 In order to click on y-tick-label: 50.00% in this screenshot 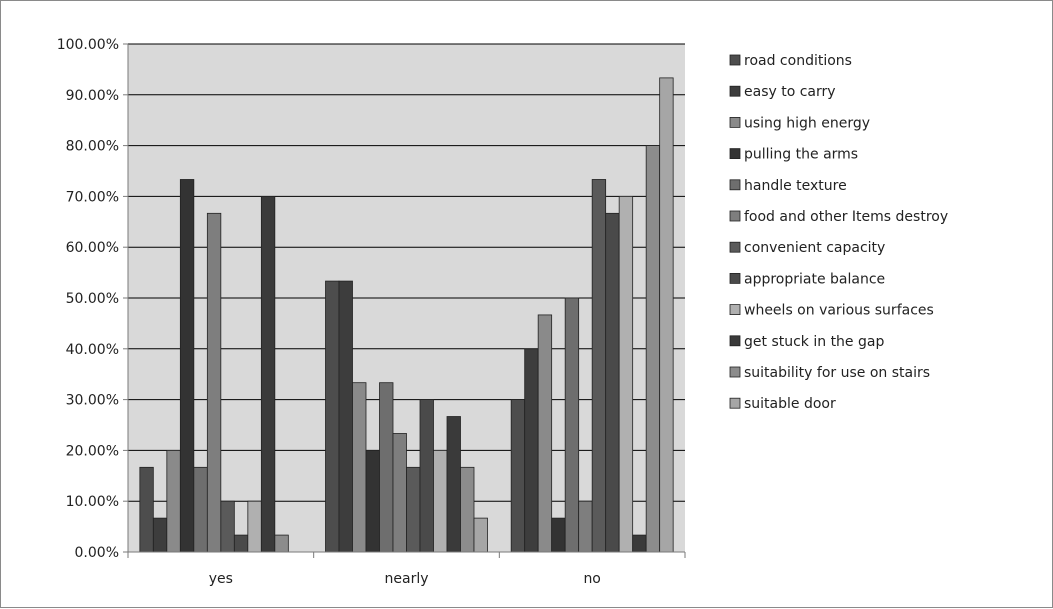, I will do `click(92, 299)`.